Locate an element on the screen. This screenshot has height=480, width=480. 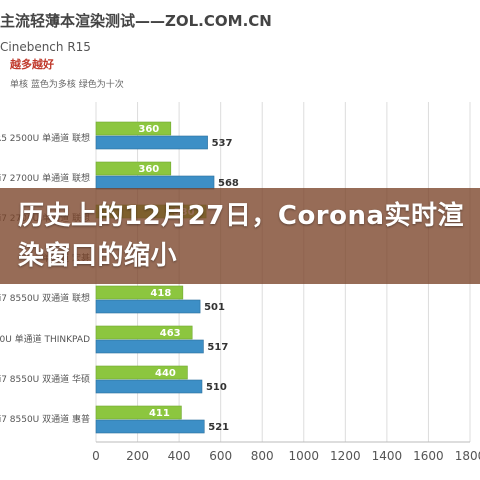
category-label: i7 8550U 双通道 联想 is located at coordinates (45, 298).